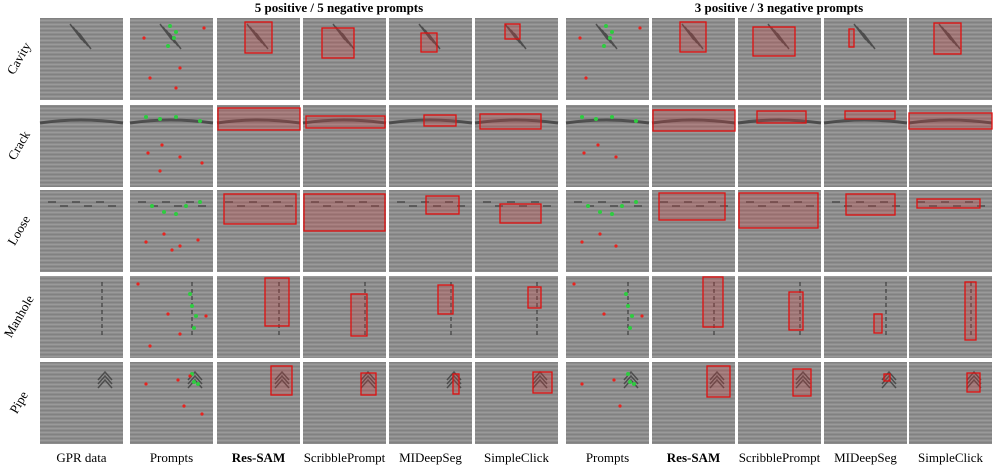  Describe the element at coordinates (18, 230) in the screenshot. I see `row-label: Loose` at that location.